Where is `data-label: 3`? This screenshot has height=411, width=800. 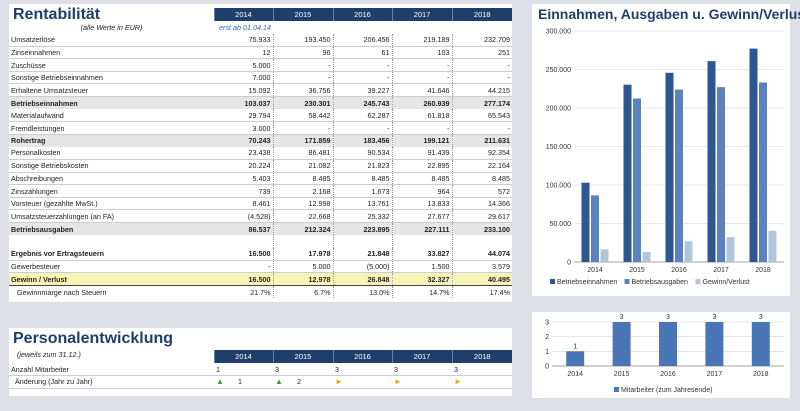 data-label: 3 is located at coordinates (761, 317).